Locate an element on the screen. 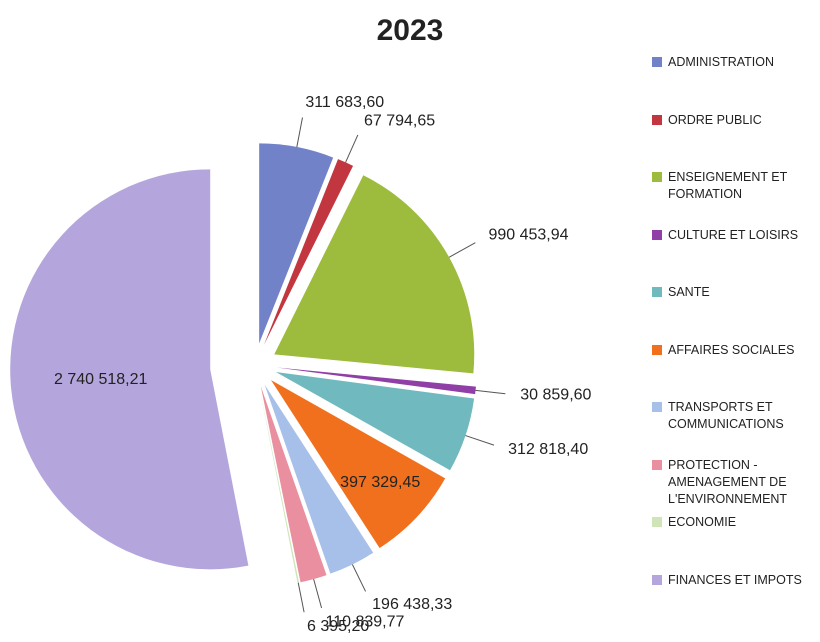  legend-item: ORDRE PUBLIC is located at coordinates (734, 141).